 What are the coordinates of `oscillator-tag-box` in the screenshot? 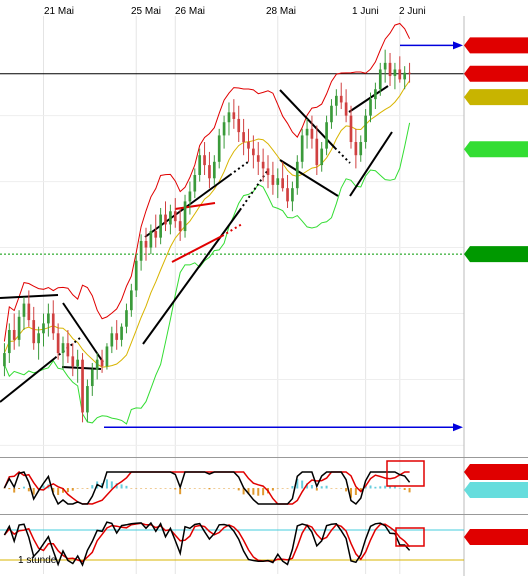 It's located at (496, 537).